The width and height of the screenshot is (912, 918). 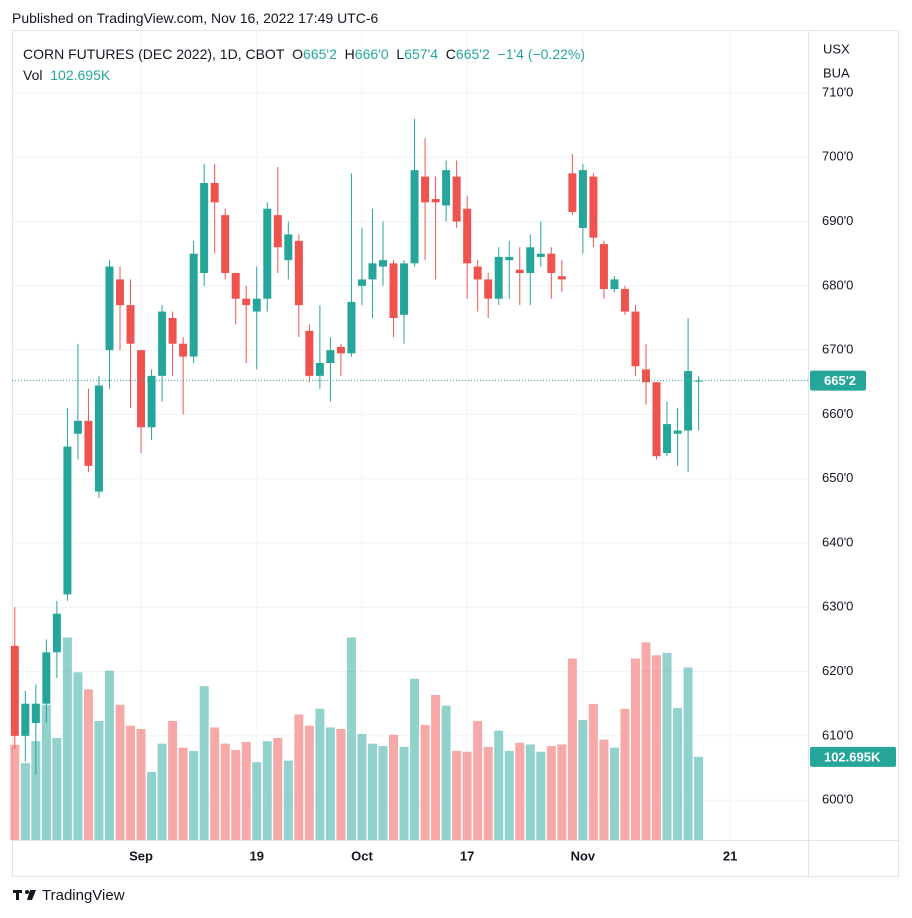 I want to click on y-tick-label: 680'0, so click(x=837, y=284).